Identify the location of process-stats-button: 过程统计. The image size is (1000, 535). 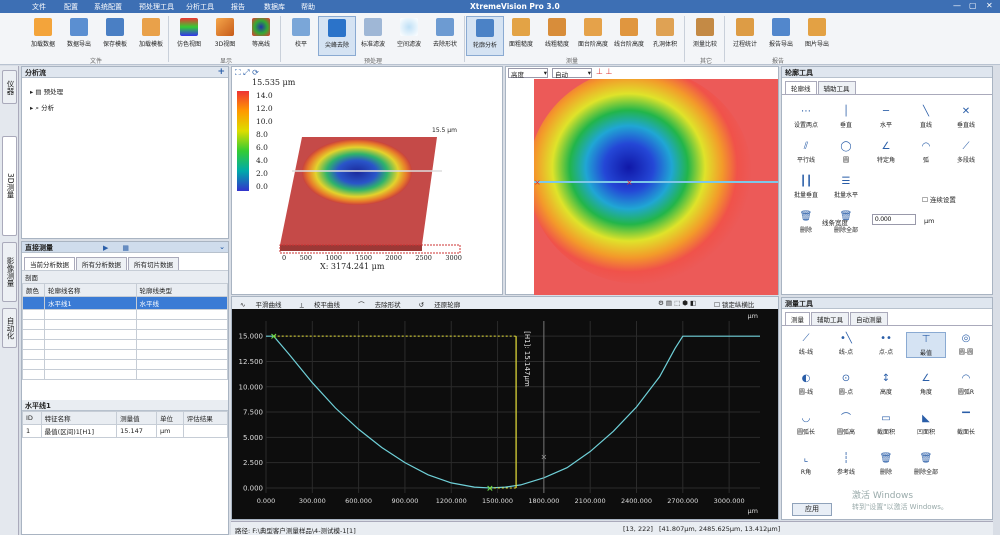
(745, 36).